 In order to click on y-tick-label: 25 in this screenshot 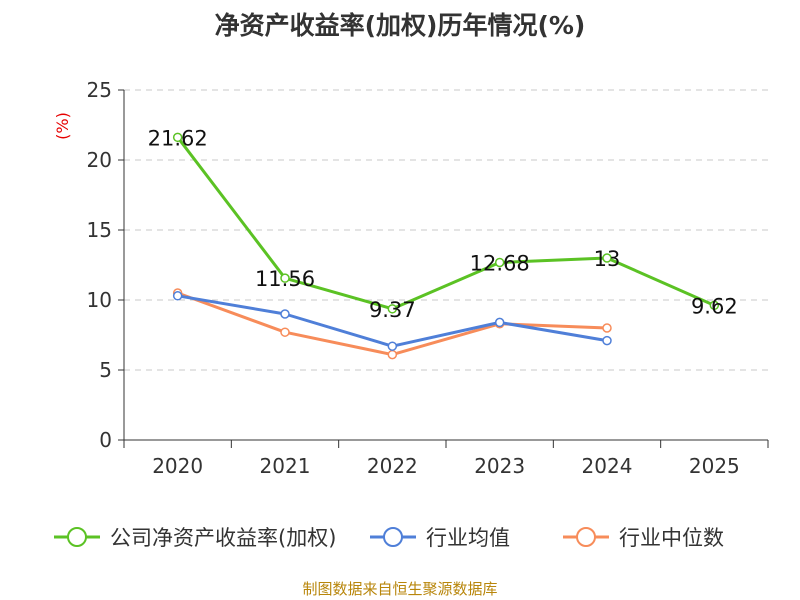, I will do `click(99, 90)`.